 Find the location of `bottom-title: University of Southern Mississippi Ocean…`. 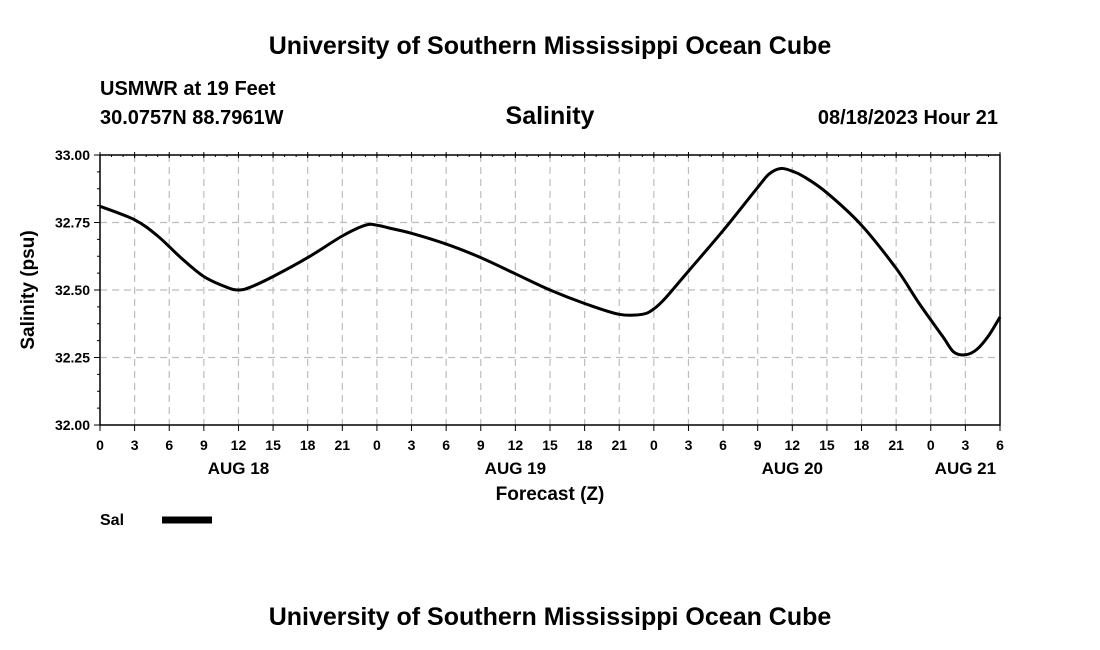

bottom-title: University of Southern Mississippi Ocean… is located at coordinates (550, 617).